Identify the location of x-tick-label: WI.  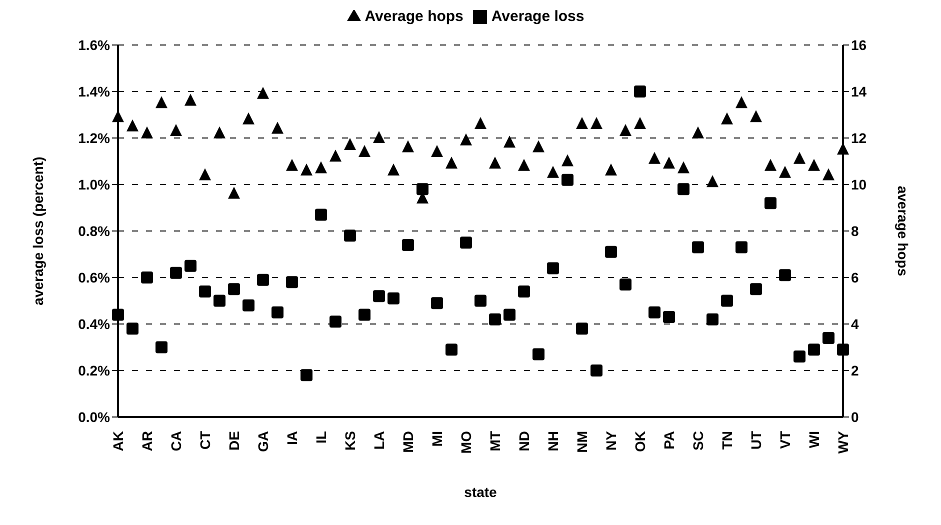
(814, 439).